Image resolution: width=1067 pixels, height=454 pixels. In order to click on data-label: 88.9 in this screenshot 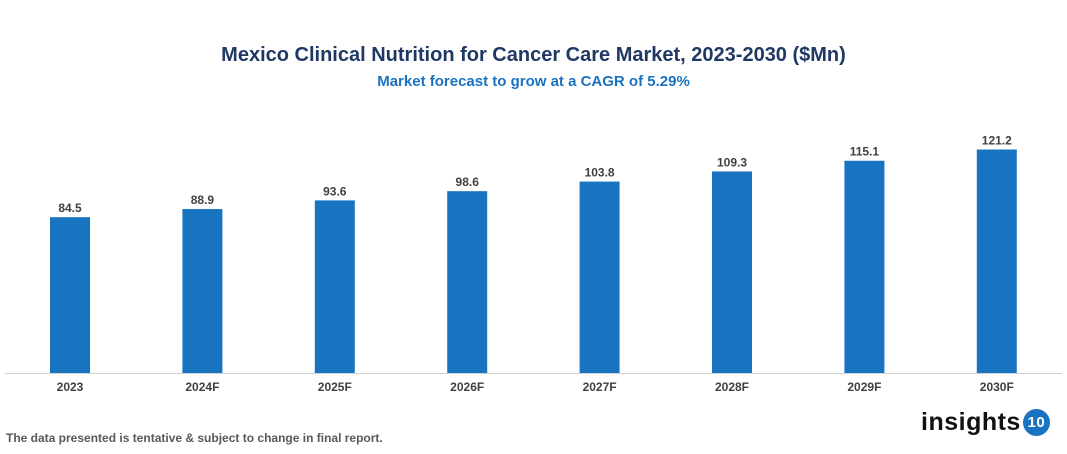, I will do `click(203, 200)`.